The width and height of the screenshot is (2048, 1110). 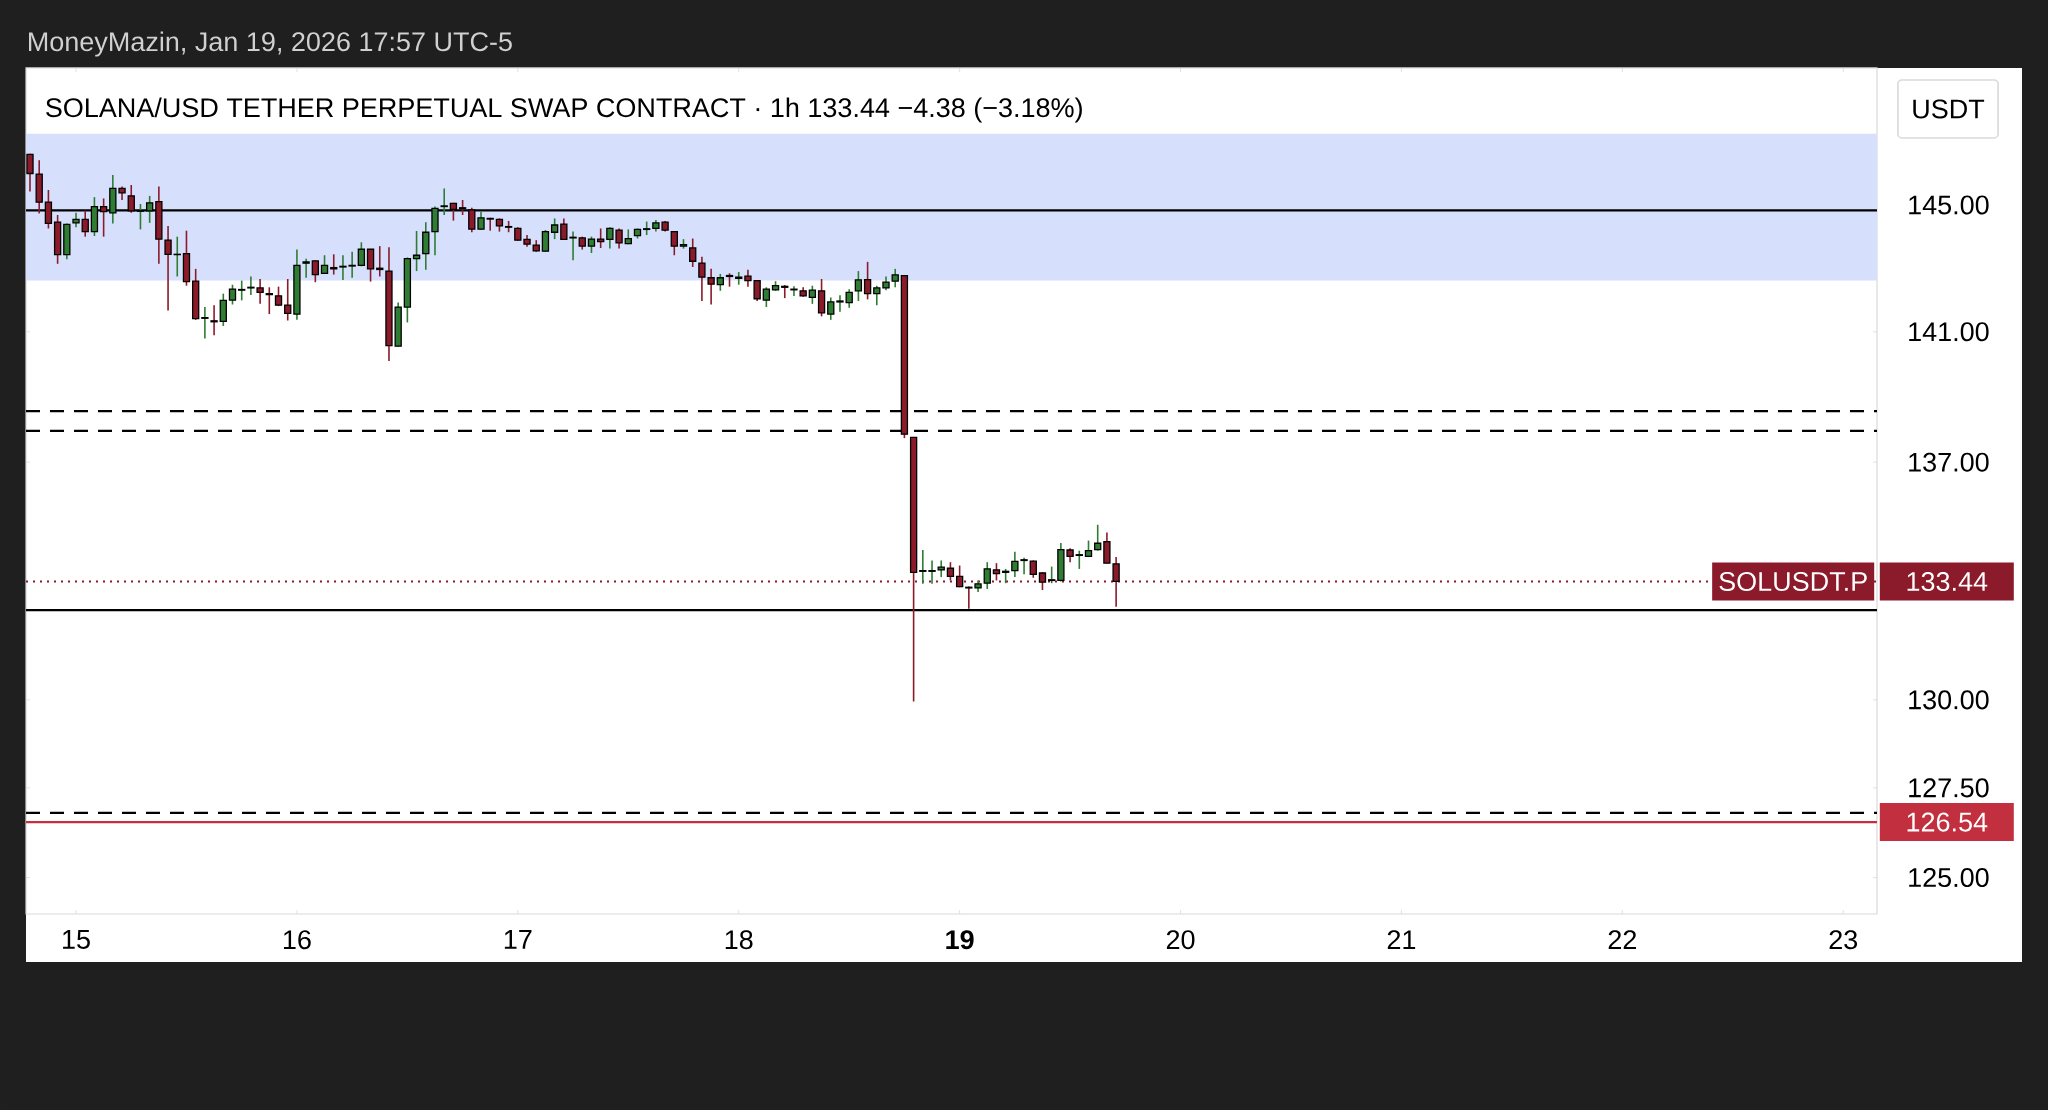 What do you see at coordinates (1947, 581) in the screenshot?
I see `ref-line-label: 133.44` at bounding box center [1947, 581].